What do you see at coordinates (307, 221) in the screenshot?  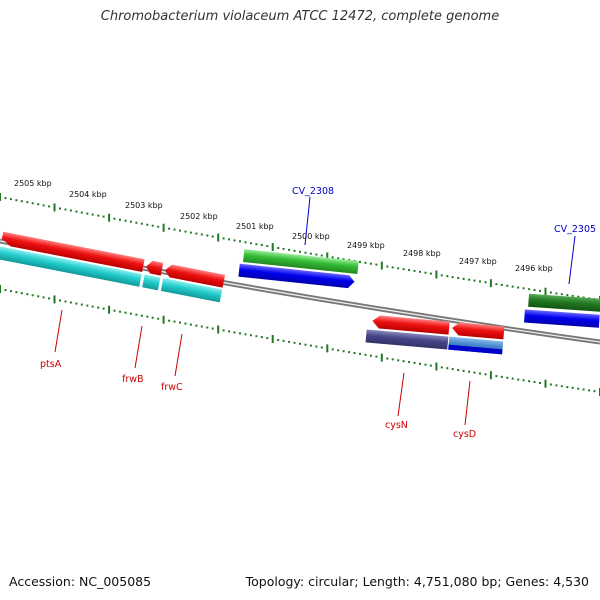 I see `leader-cv2308` at bounding box center [307, 221].